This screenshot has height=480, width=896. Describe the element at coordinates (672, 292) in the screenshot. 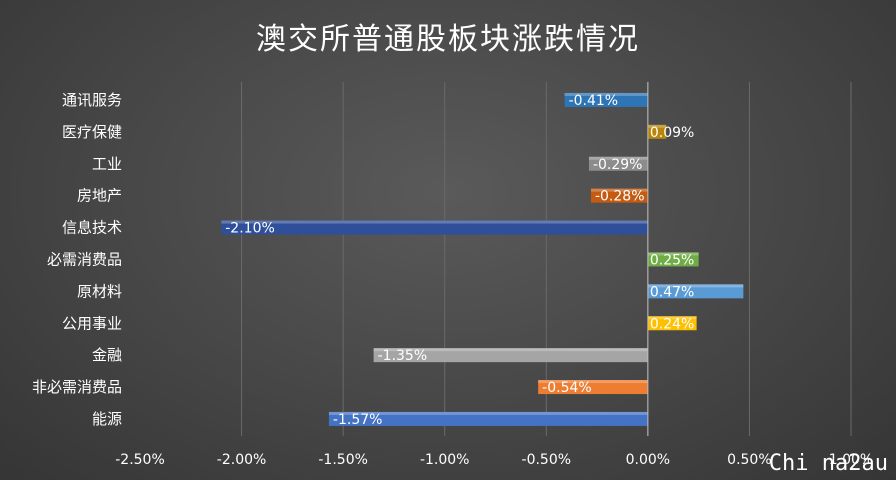

I see `data-label: 0.47%` at that location.